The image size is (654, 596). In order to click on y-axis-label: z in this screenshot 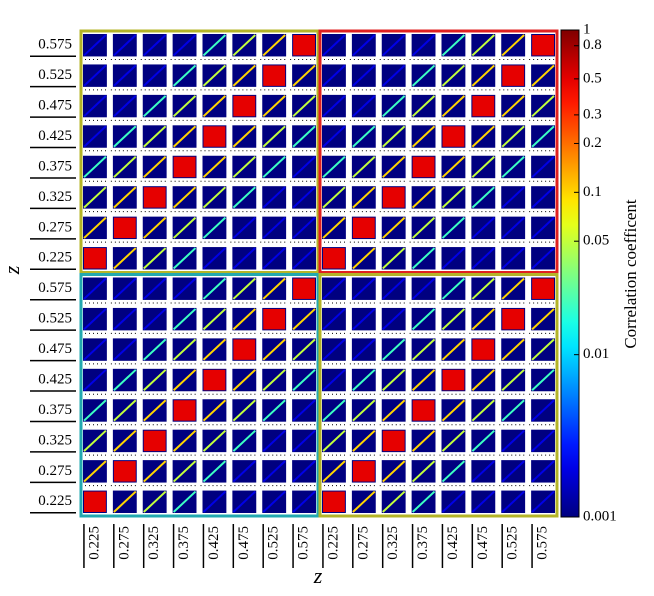, I will do `click(12, 270)`.